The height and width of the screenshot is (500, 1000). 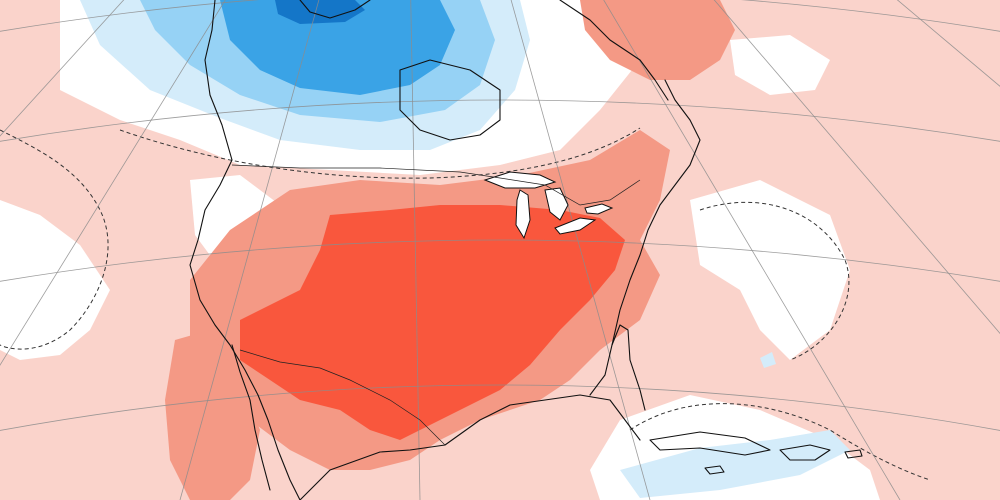 I want to click on cool-light-caribbean, so click(x=735, y=464).